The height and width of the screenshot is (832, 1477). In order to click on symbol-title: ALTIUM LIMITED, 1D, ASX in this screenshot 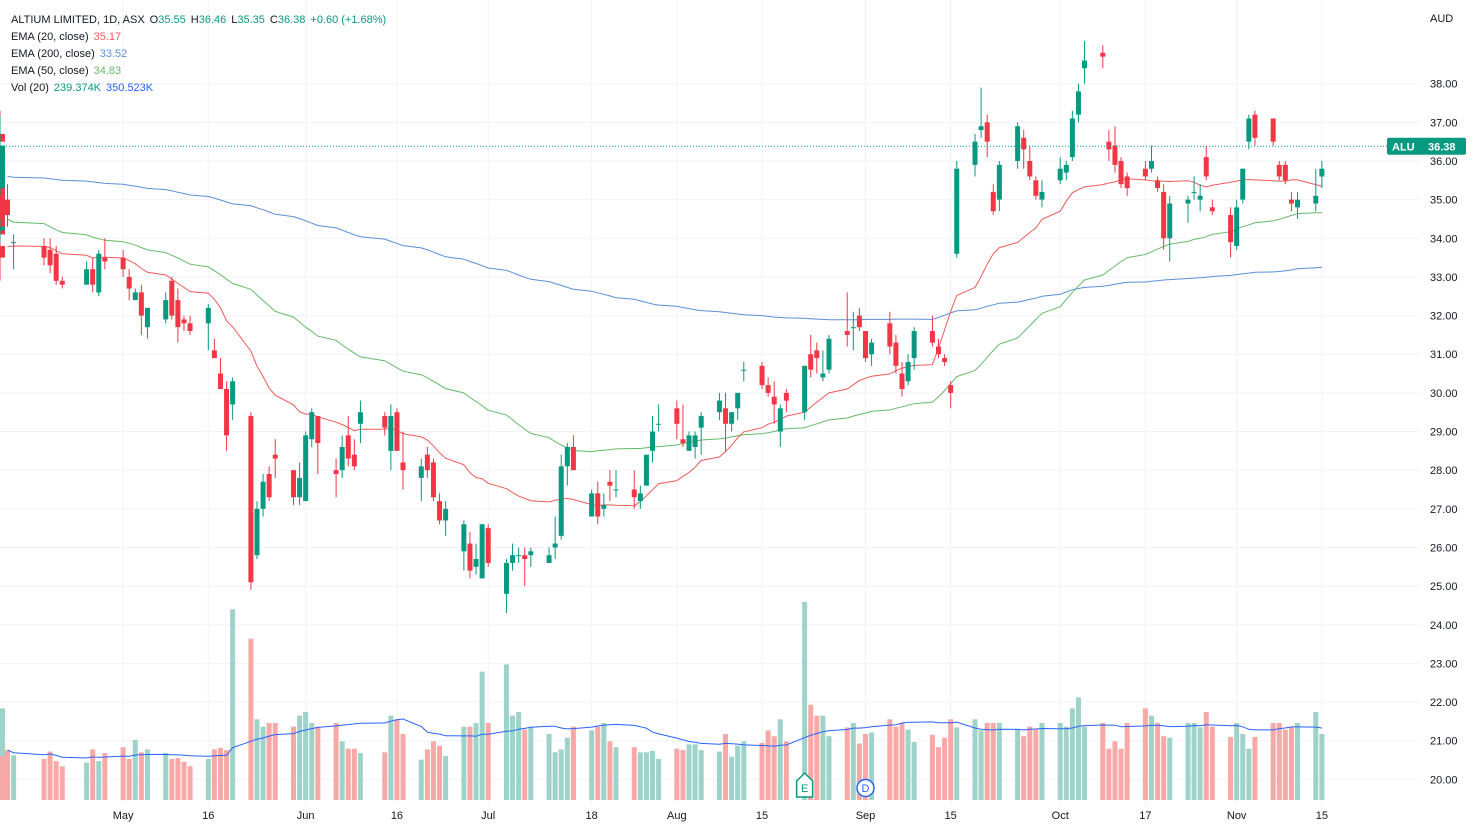, I will do `click(78, 20)`.